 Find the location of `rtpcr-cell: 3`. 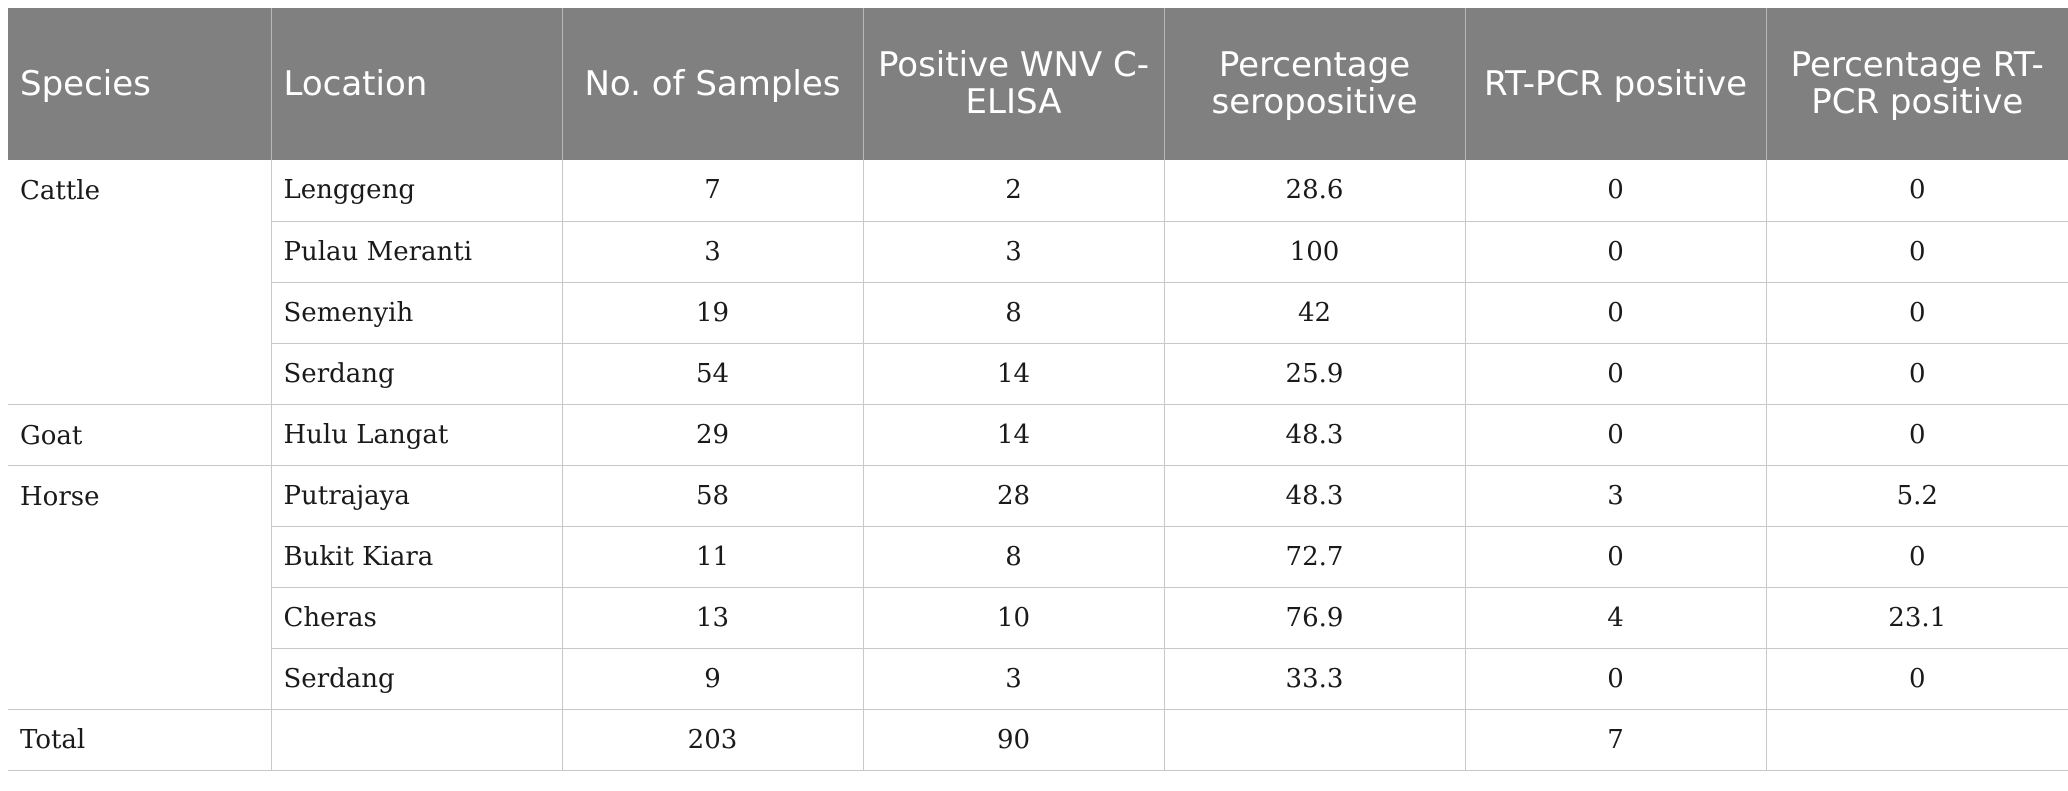

rtpcr-cell: 3 is located at coordinates (1616, 496).